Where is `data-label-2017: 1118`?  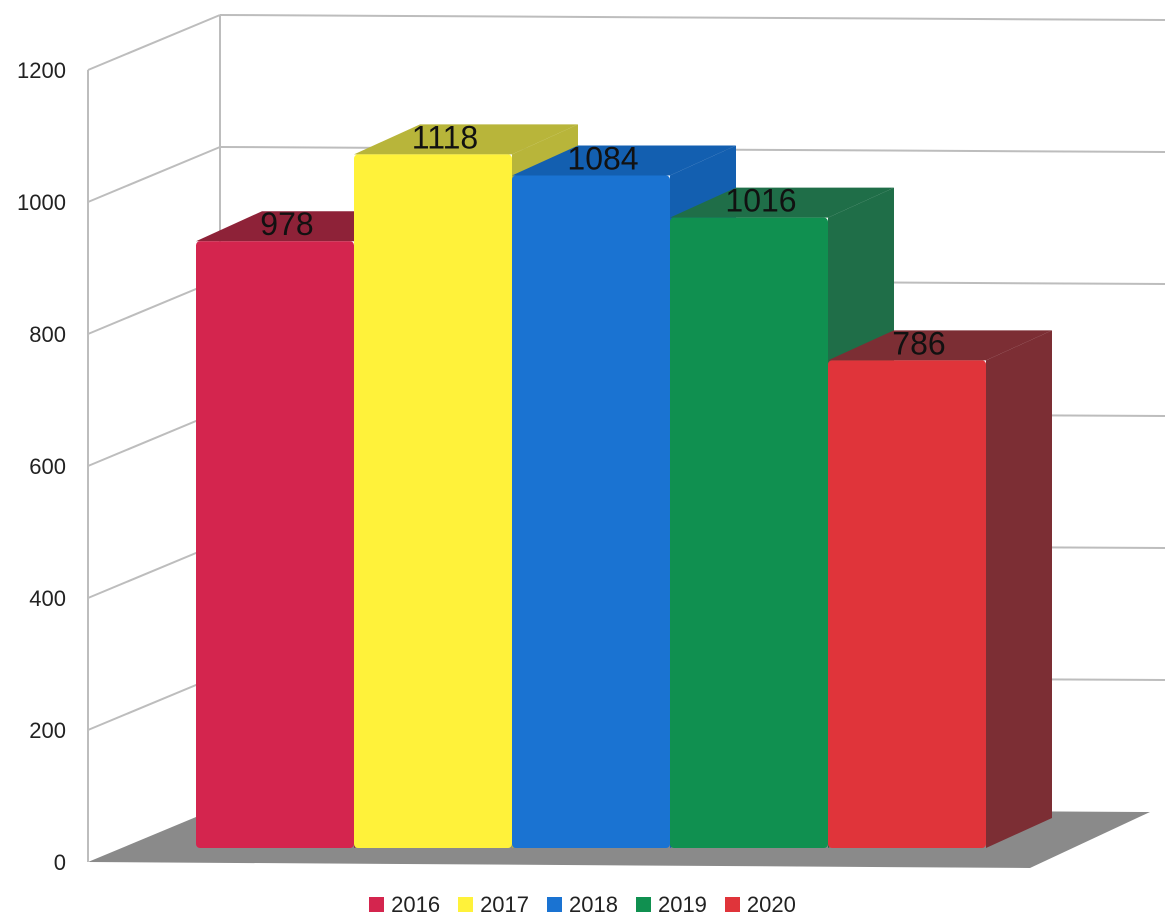 data-label-2017: 1118 is located at coordinates (445, 137).